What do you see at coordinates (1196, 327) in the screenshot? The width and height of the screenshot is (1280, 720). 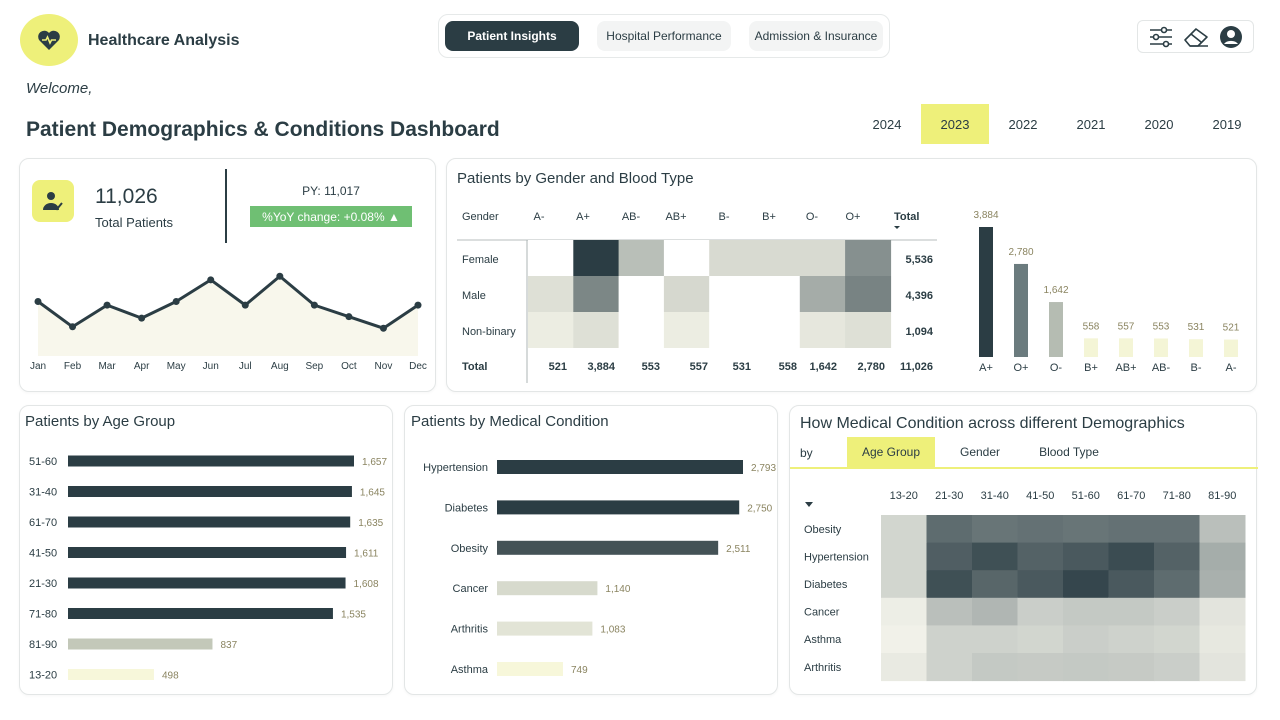 I see `blood-type-value-label: 531` at bounding box center [1196, 327].